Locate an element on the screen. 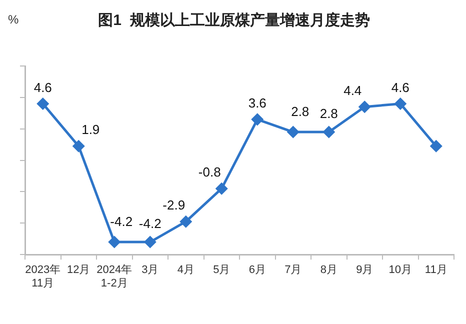 This screenshot has width=466, height=324. x-tick-label: 4月 is located at coordinates (185, 270).